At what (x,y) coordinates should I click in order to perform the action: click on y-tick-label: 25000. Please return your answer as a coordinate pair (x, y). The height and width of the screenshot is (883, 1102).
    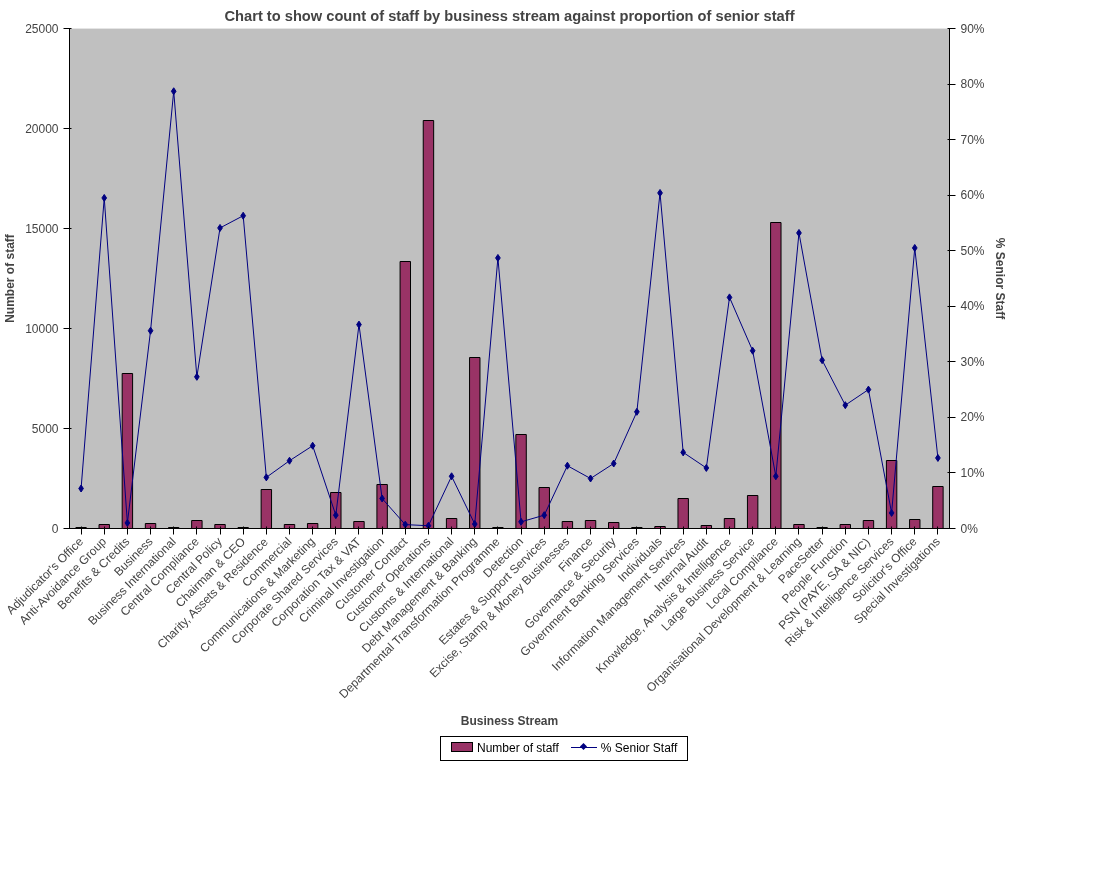
    Looking at the image, I should click on (42, 29).